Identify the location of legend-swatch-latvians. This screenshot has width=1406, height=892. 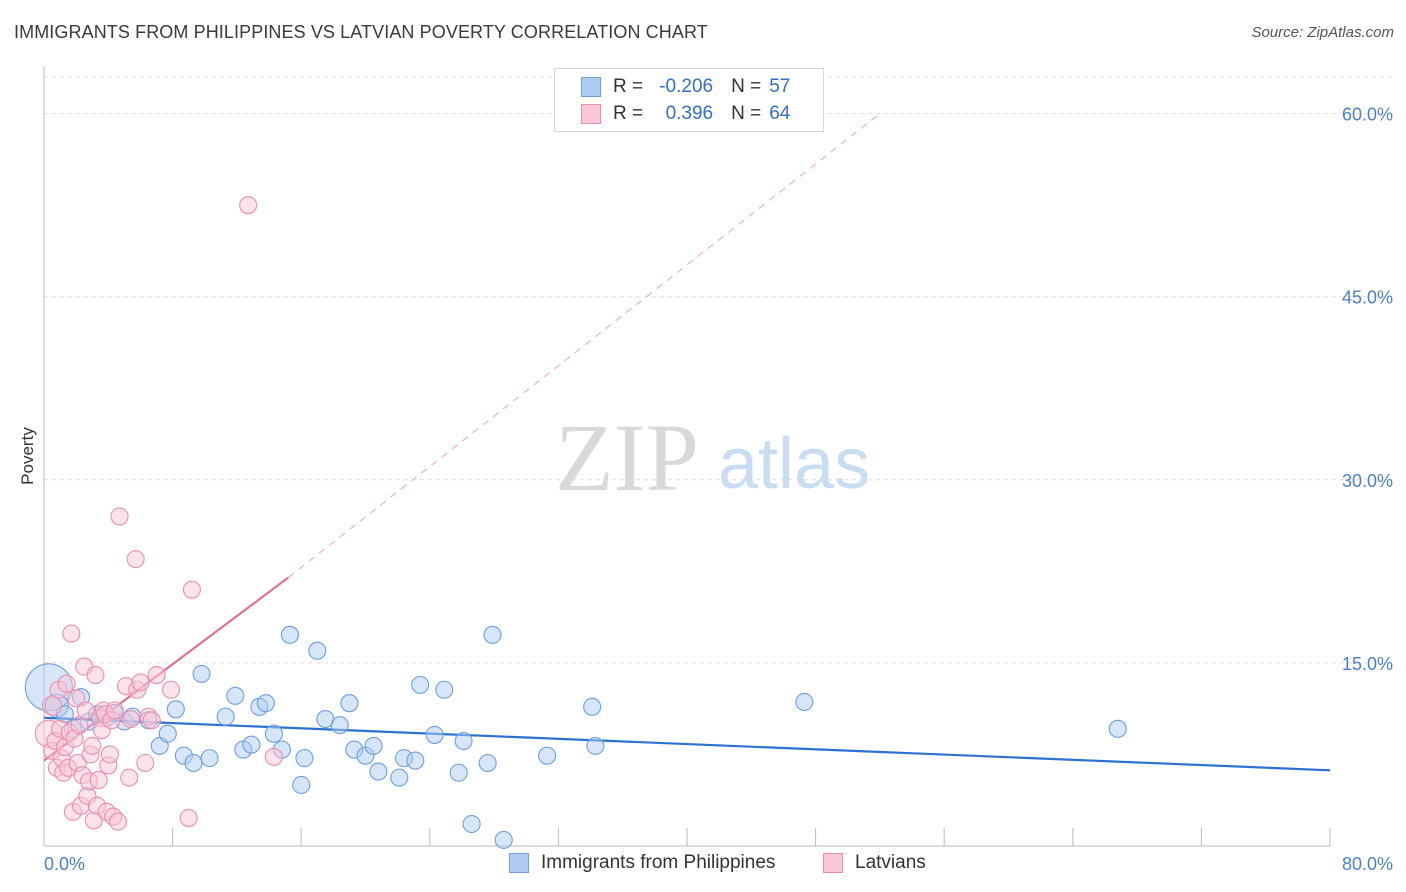
(591, 114).